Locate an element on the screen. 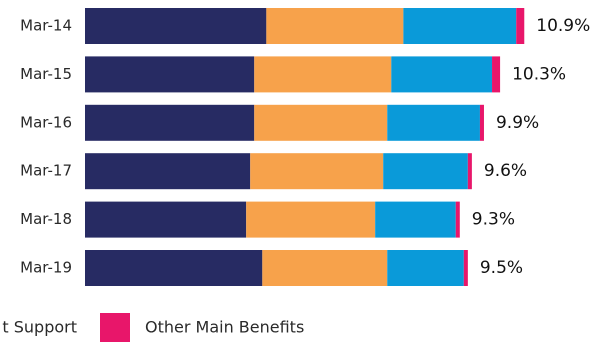 Image resolution: width=603 pixels, height=342 pixels. legend-label: t Support is located at coordinates (39, 327).